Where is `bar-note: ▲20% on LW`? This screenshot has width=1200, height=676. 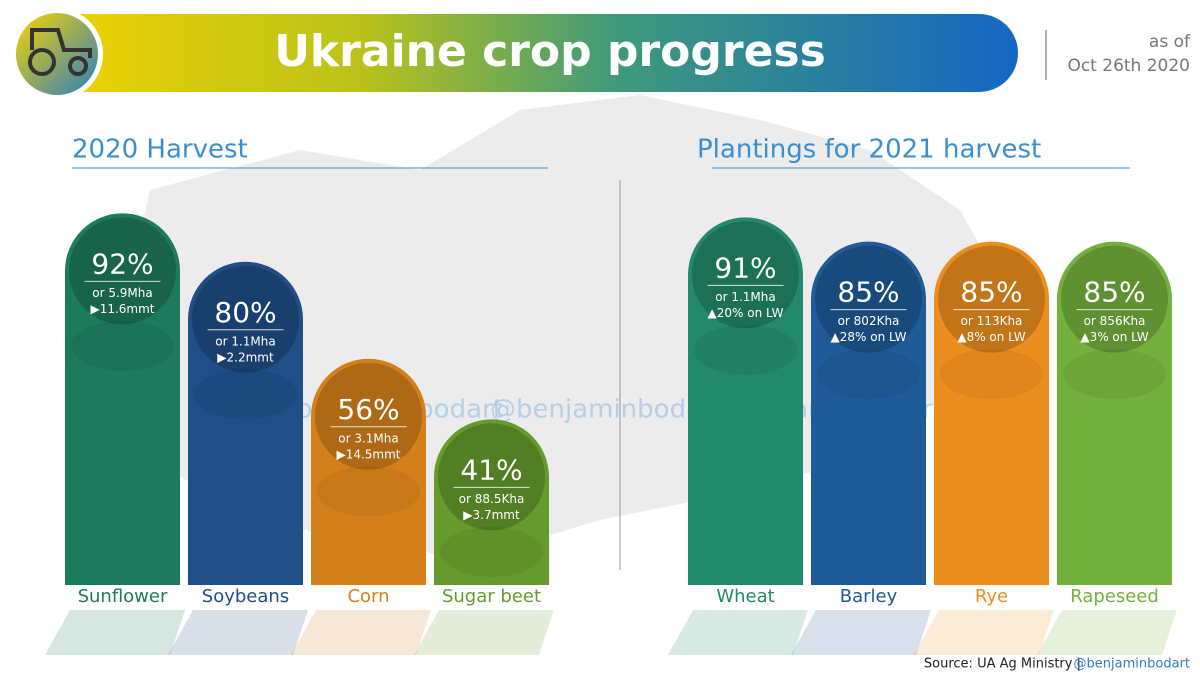
bar-note: ▲20% on LW is located at coordinates (746, 313).